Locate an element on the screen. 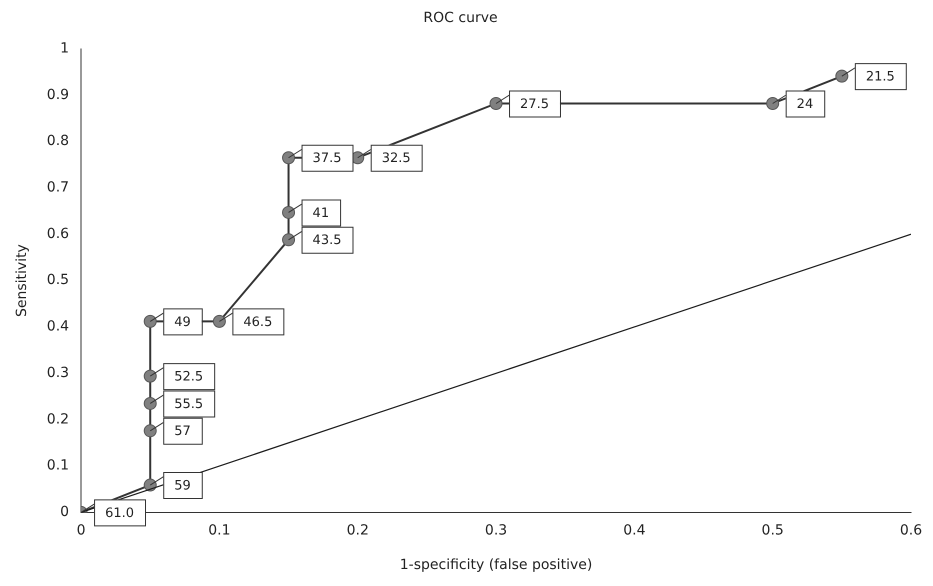  y-tick-label: 0 is located at coordinates (65, 512).